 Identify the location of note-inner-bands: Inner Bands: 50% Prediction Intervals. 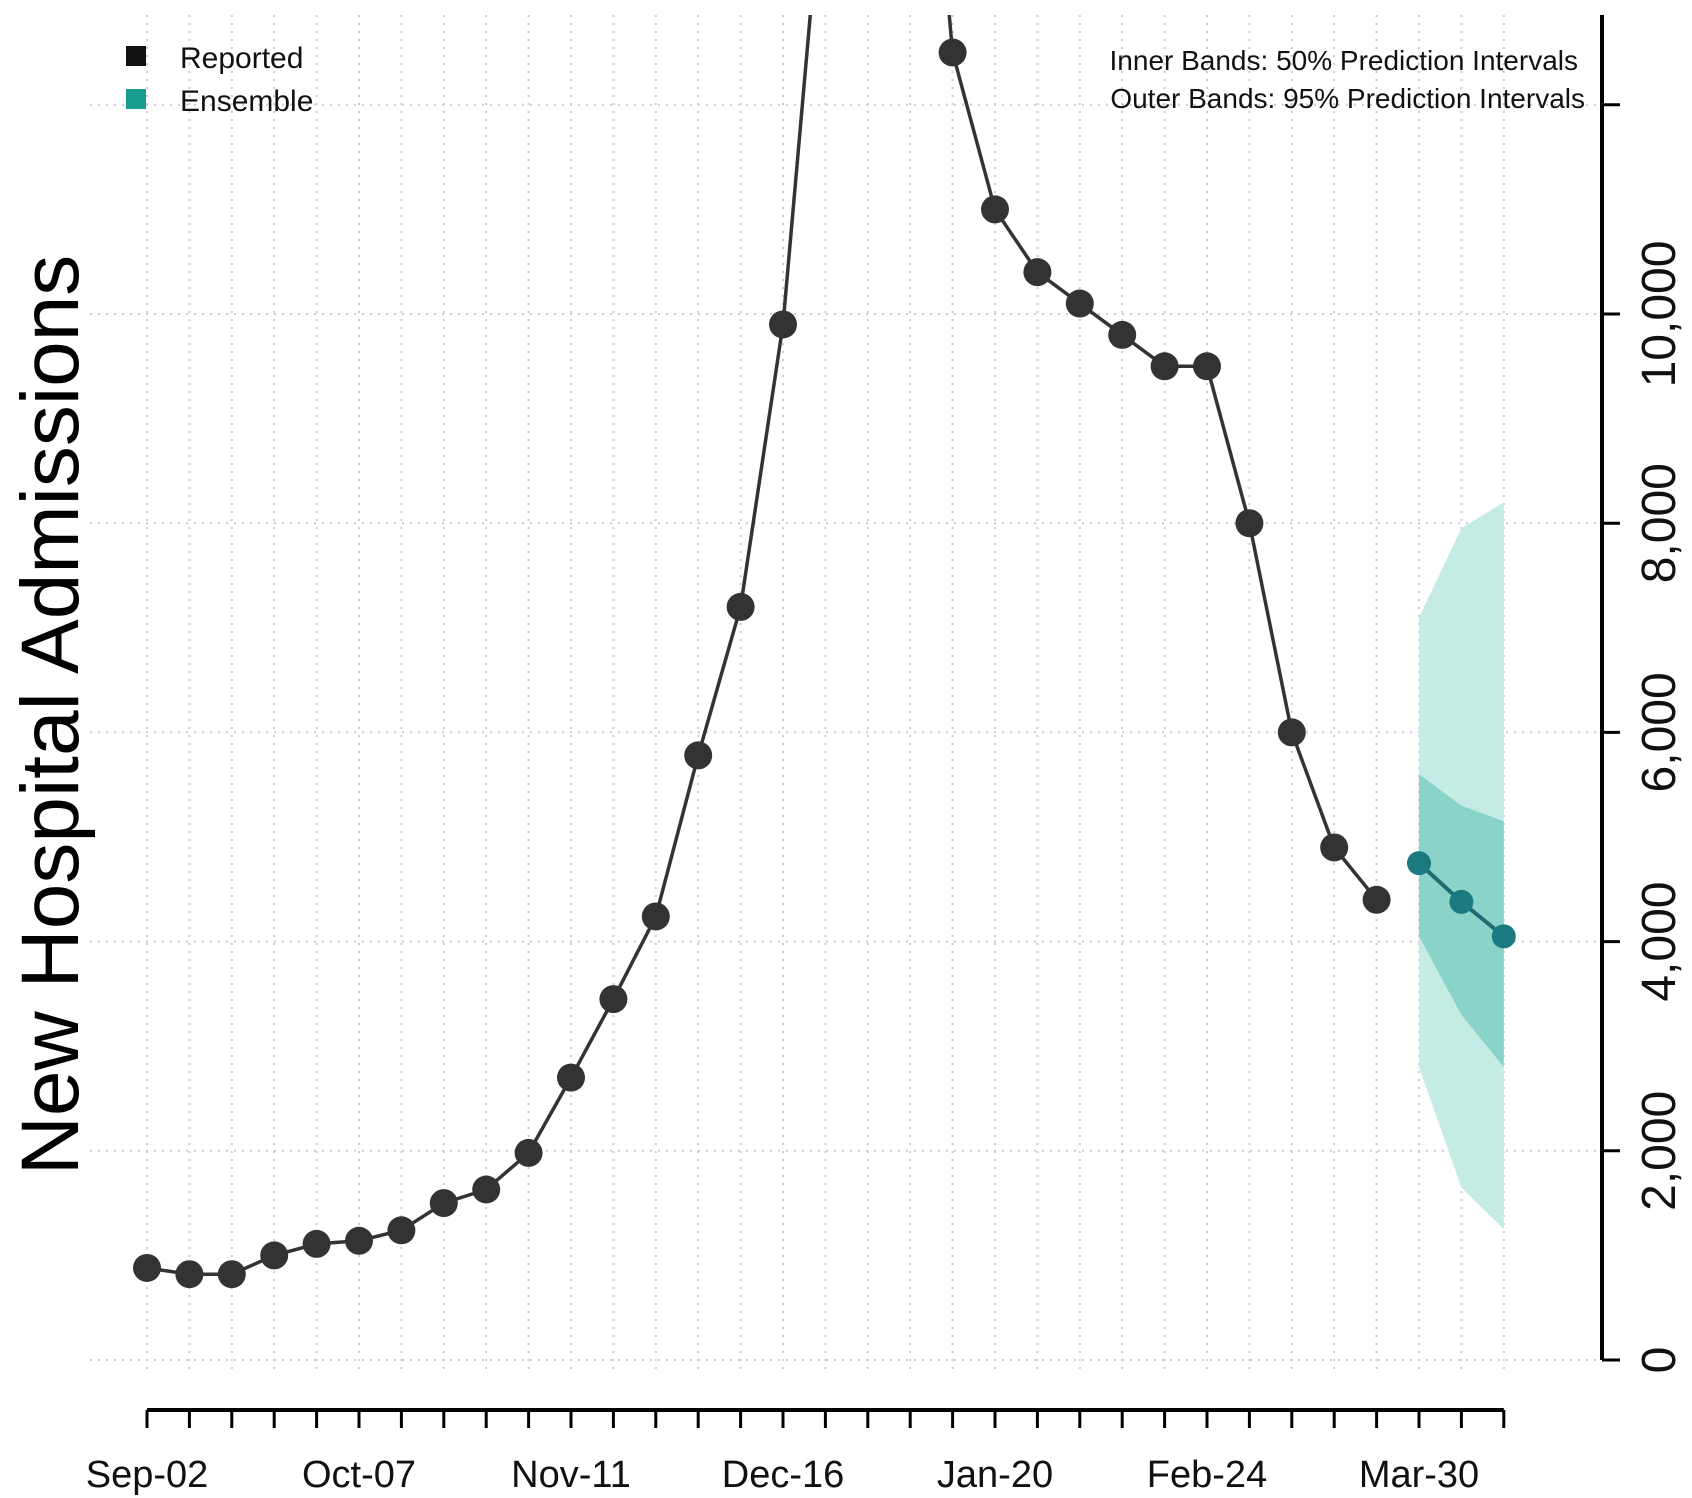
(1344, 60).